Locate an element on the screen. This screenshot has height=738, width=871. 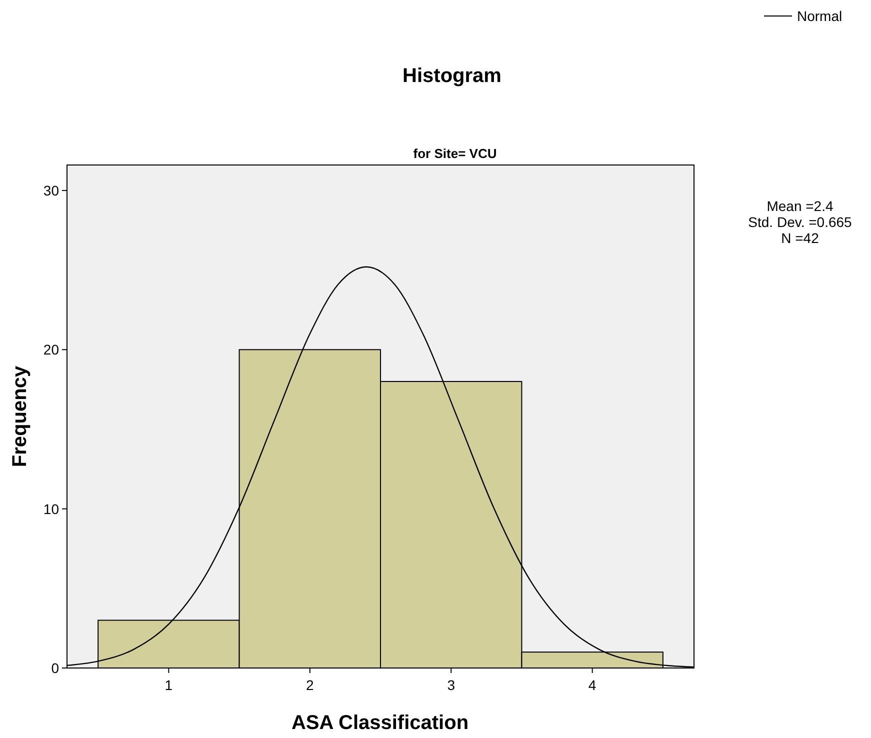
legend-label: Normal is located at coordinates (819, 16).